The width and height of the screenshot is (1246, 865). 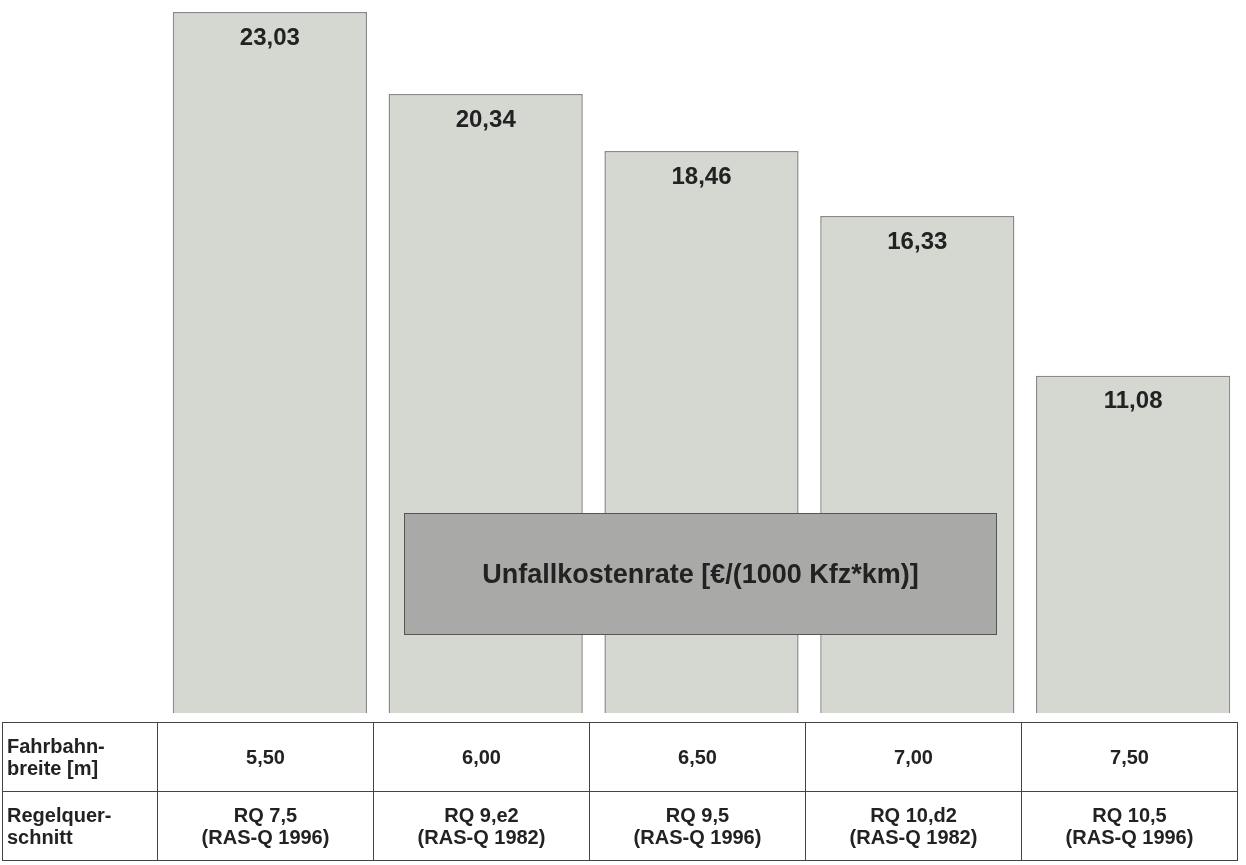 What do you see at coordinates (1129, 757) in the screenshot?
I see `x-tick-label: 7,50` at bounding box center [1129, 757].